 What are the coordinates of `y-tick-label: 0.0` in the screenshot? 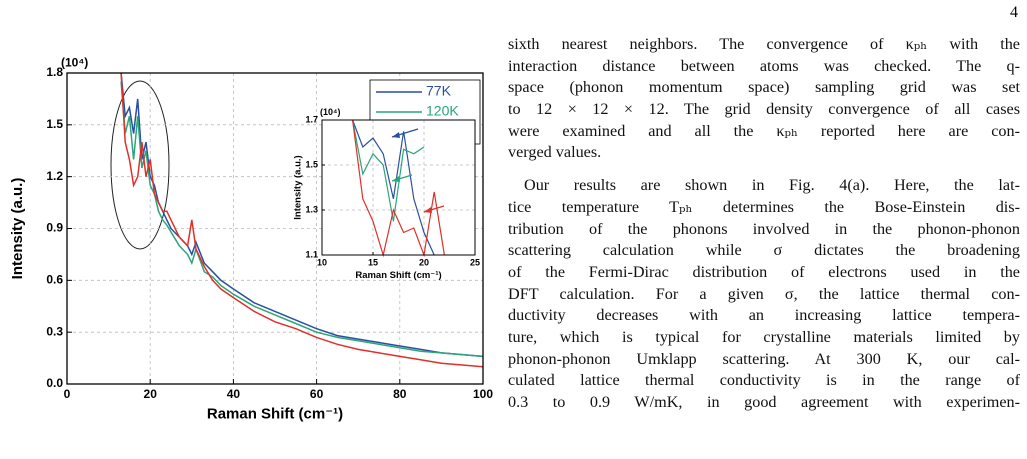 It's located at (54, 383).